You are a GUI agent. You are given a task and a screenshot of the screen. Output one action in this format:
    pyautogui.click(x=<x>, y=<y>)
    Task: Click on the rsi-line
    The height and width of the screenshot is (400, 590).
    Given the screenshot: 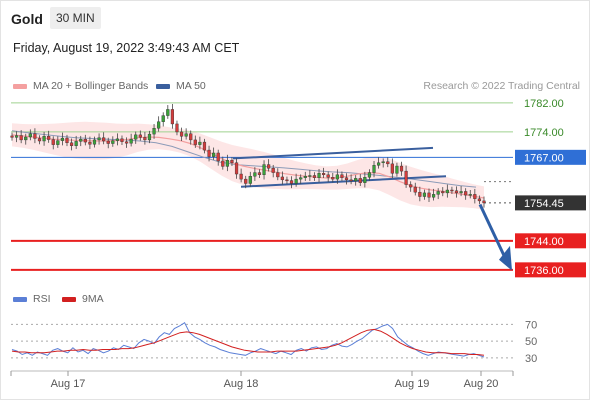 What is the action you would take?
    pyautogui.click(x=248, y=339)
    